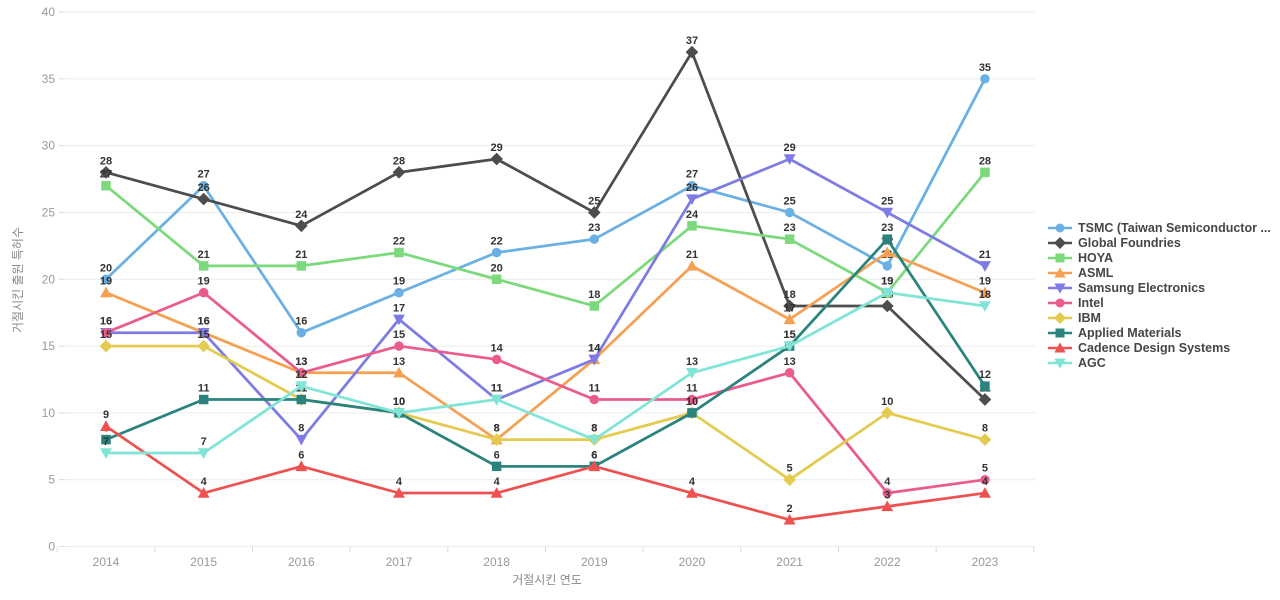  I want to click on legend-item-9: AGC, so click(1159, 363).